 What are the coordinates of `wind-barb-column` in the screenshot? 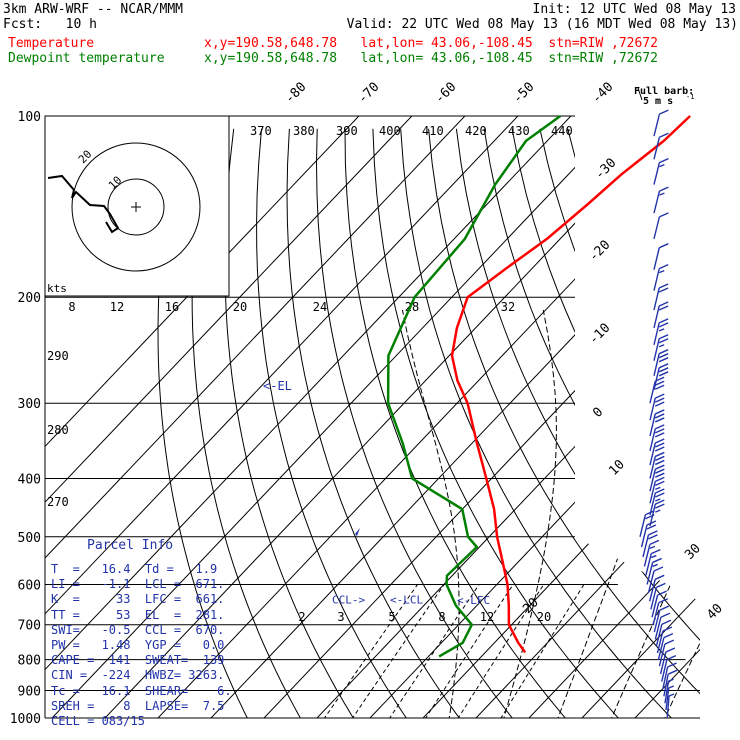 It's located at (658, 414).